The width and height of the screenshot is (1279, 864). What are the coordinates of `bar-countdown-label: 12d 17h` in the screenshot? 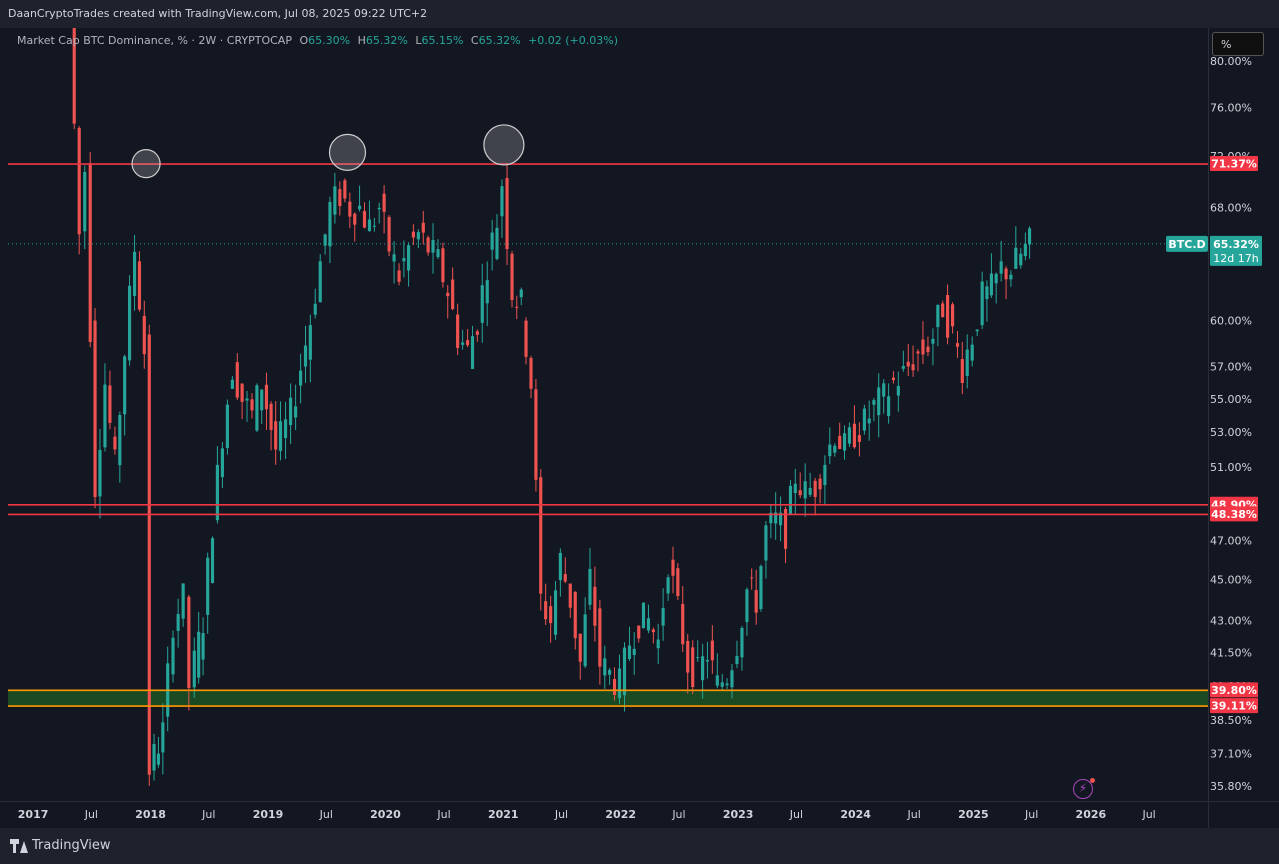 It's located at (1235, 258).